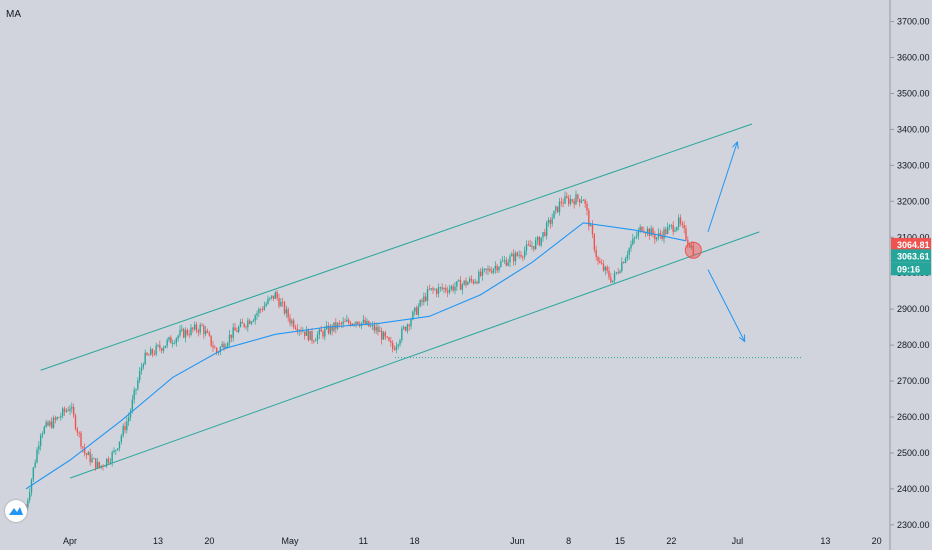 The image size is (932, 550). Describe the element at coordinates (913, 129) in the screenshot. I see `price-tick-label: 3400.00` at that location.